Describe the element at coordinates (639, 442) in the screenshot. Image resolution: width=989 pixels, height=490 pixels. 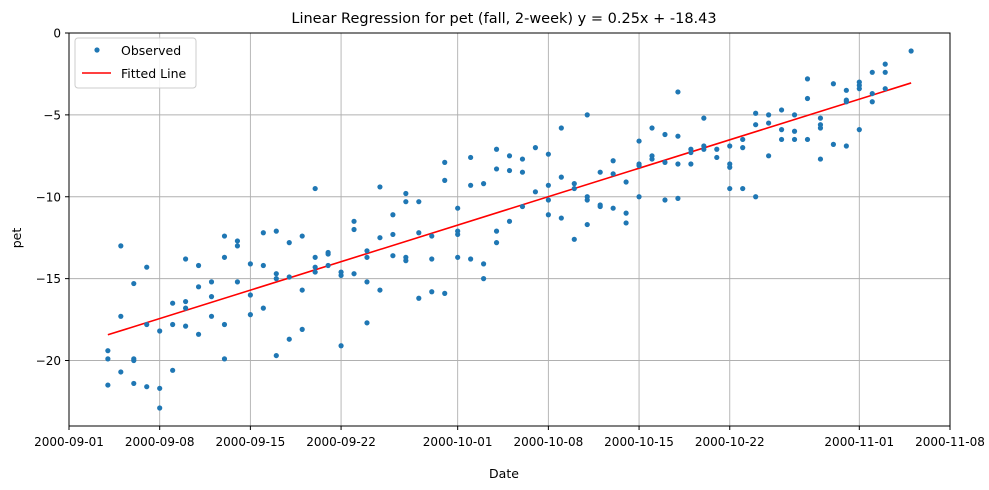
I see `x-tick-label: 2000-10-15` at that location.